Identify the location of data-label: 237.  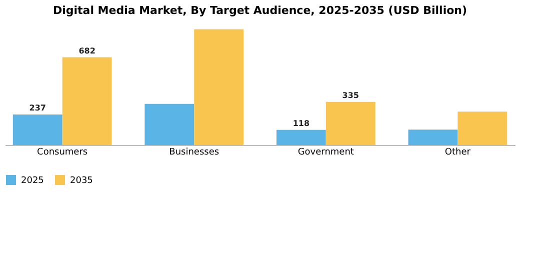
(37, 108).